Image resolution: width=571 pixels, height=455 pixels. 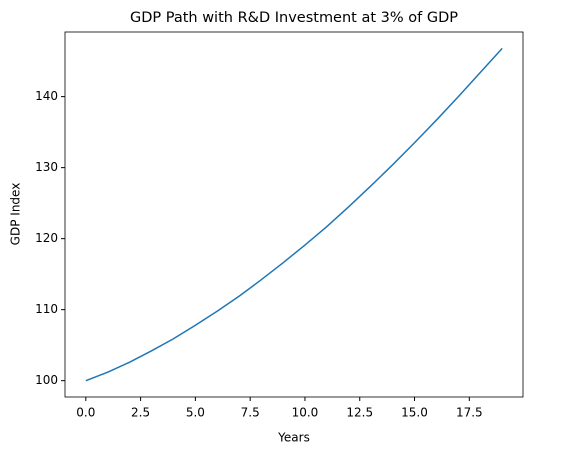 What do you see at coordinates (16, 214) in the screenshot?
I see `y-axis-label: GDP Index` at bounding box center [16, 214].